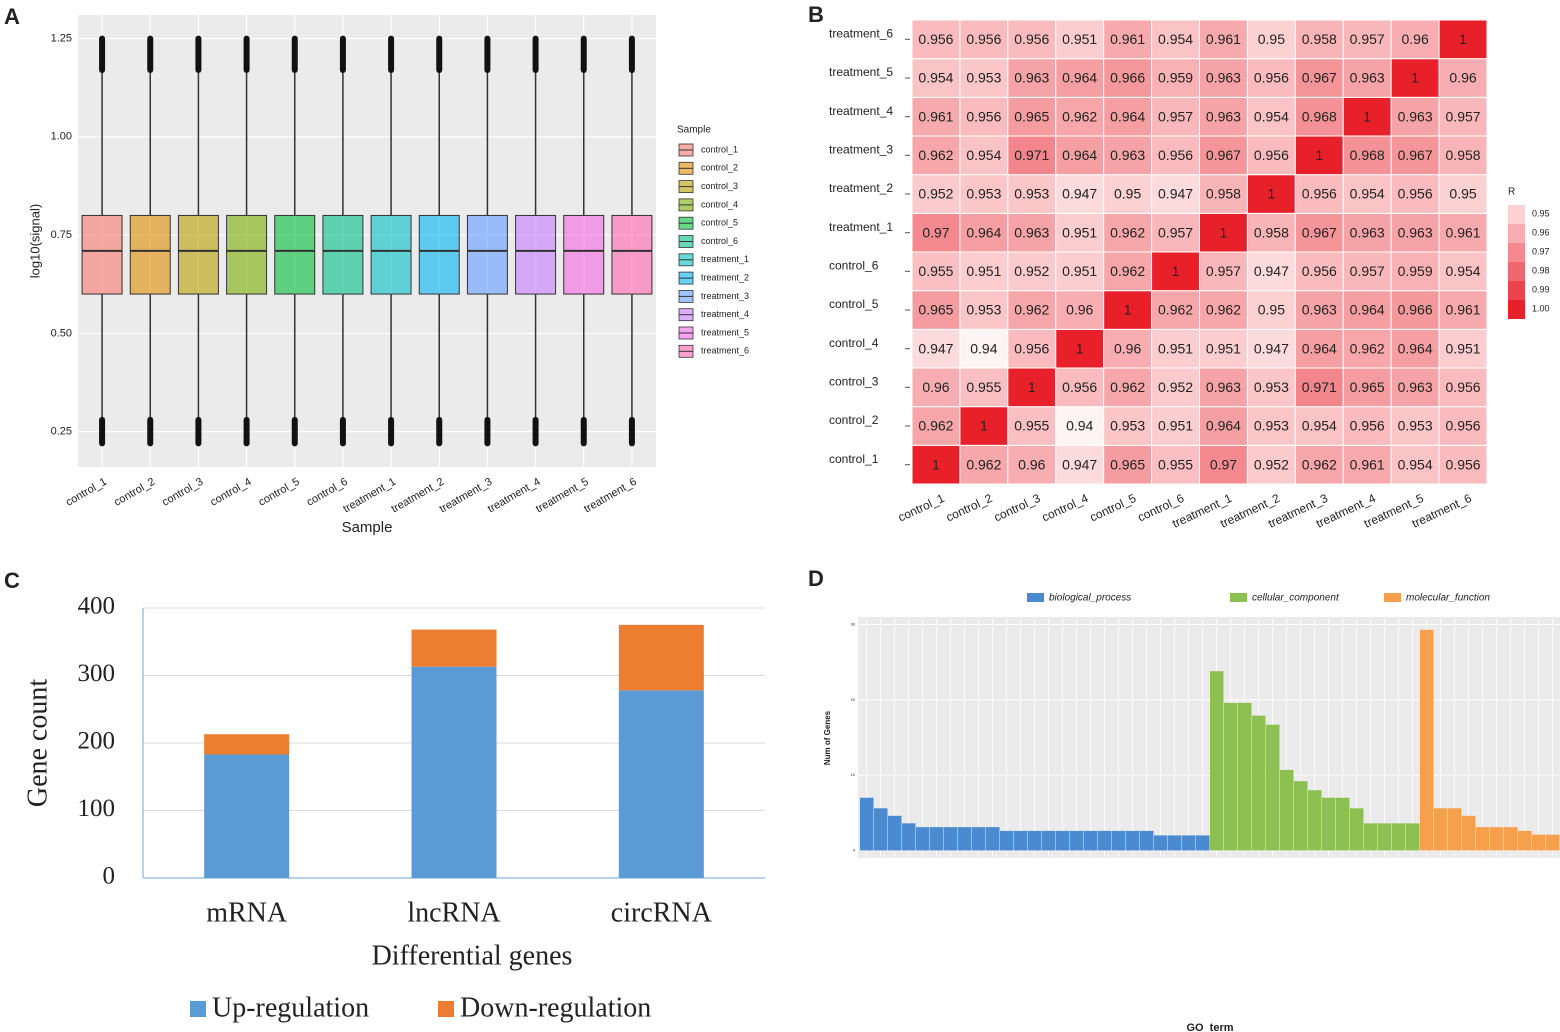 Image resolution: width=1560 pixels, height=1032 pixels. I want to click on x-tick-label: mRNA, so click(247, 912).